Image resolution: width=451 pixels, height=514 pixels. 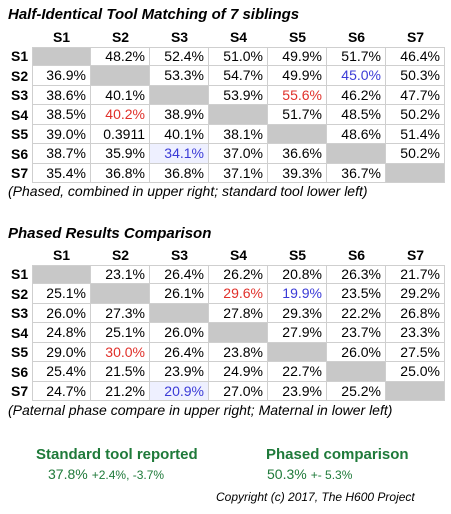 I want to click on column-header: S7, so click(x=415, y=254).